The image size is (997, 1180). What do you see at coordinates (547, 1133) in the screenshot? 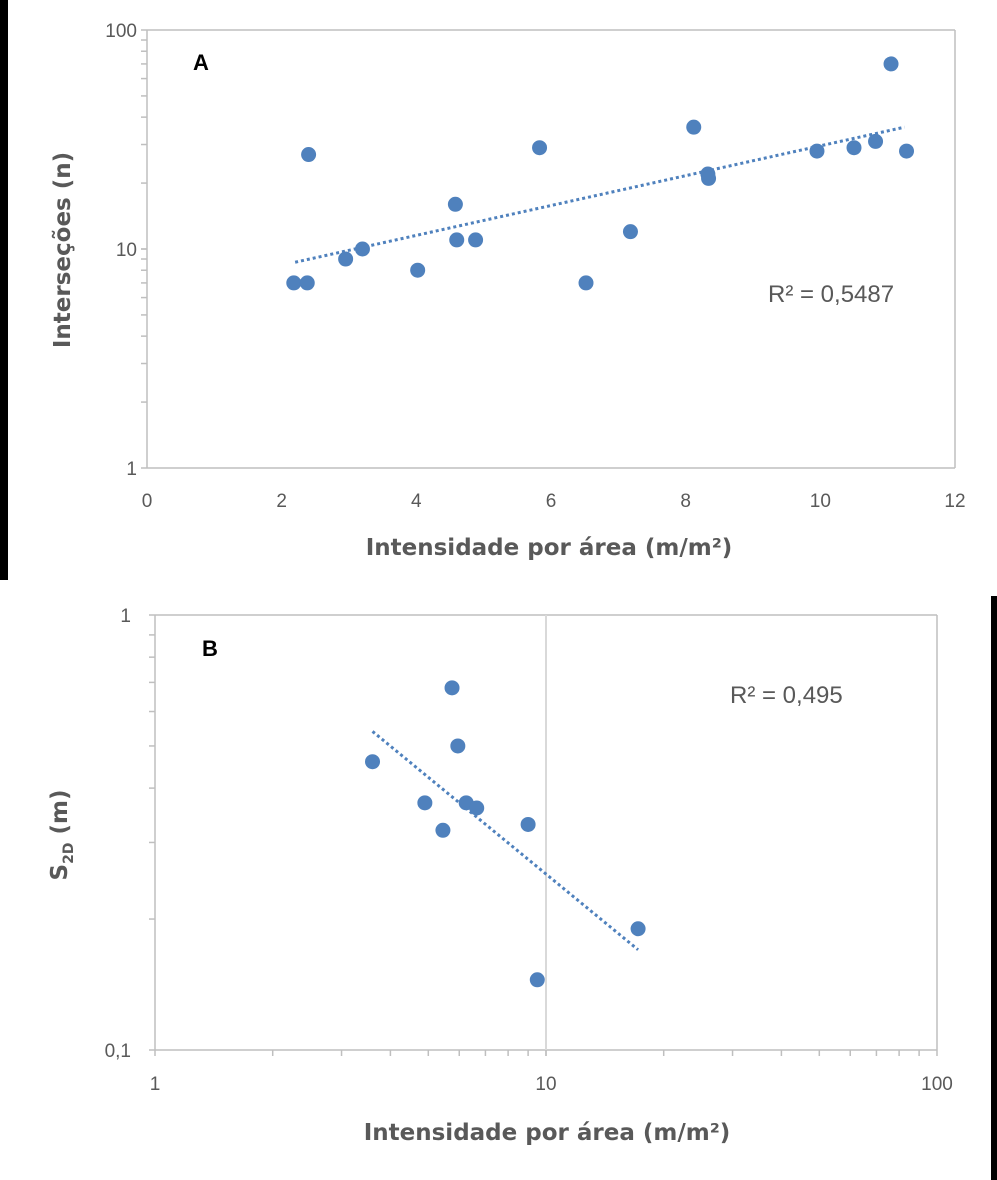
I see `panel-b-x-axis-title: Intensidade por área (m/m²)` at bounding box center [547, 1133].